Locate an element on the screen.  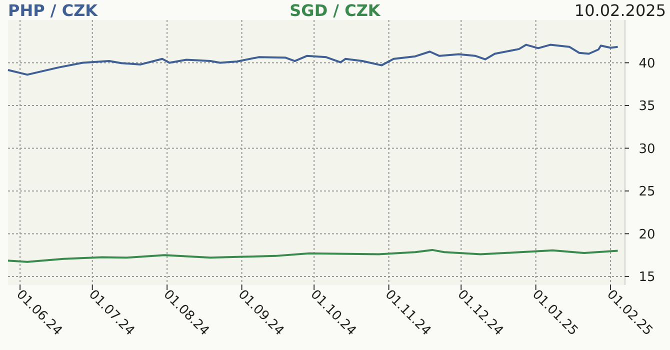
annotation: 10.02.2025 is located at coordinates (620, 10).